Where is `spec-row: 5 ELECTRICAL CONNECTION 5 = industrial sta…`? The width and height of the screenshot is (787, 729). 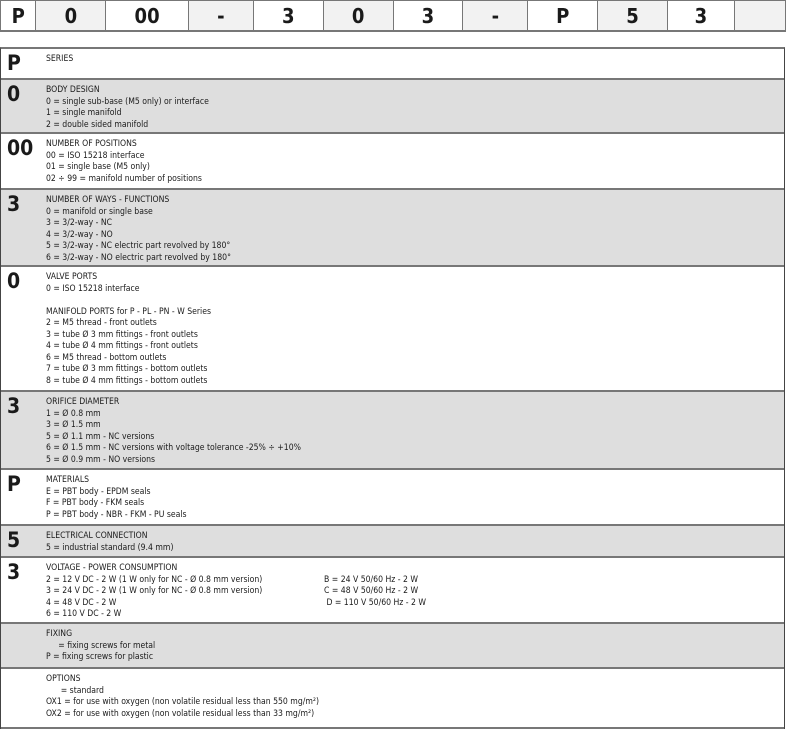
spec-row: 5 ELECTRICAL CONNECTION 5 = industrial sta… is located at coordinates (392, 542).